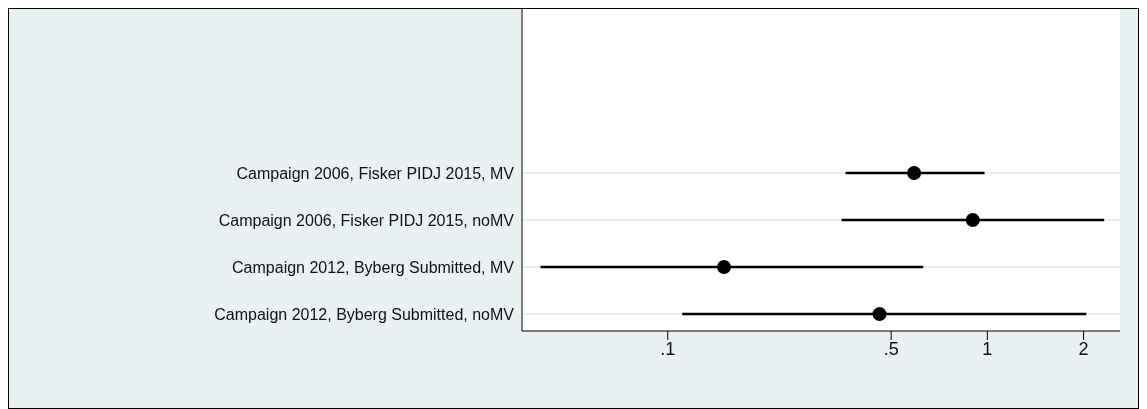 This screenshot has width=1147, height=409. Describe the element at coordinates (373, 267) in the screenshot. I see `y-tick-label: Campaign 2012, Byberg Submitted, MV` at that location.